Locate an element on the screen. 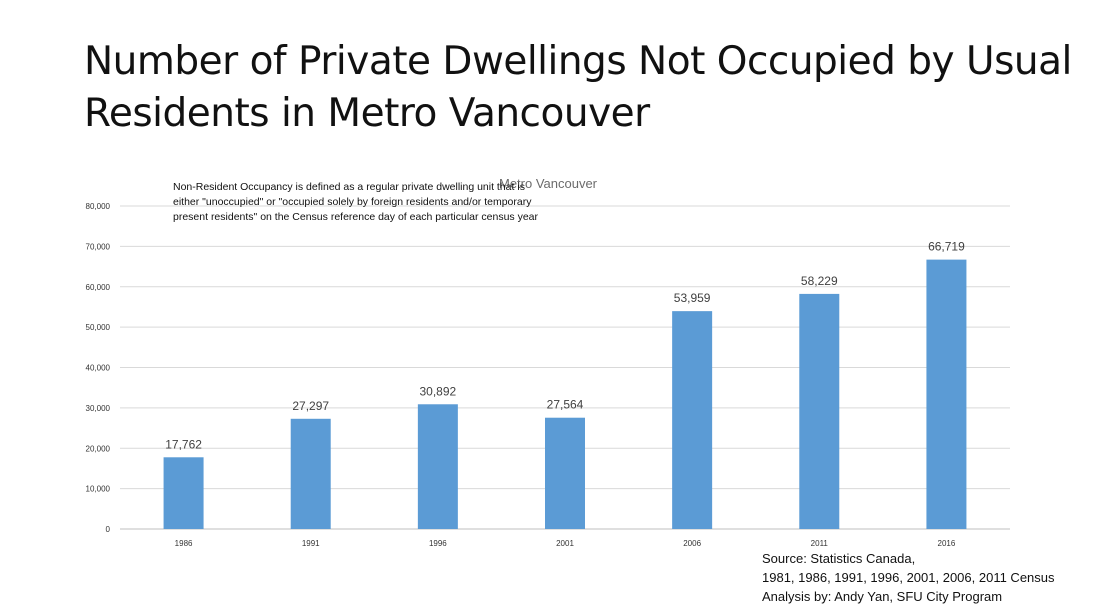  data-label: 27,297 is located at coordinates (310, 406).